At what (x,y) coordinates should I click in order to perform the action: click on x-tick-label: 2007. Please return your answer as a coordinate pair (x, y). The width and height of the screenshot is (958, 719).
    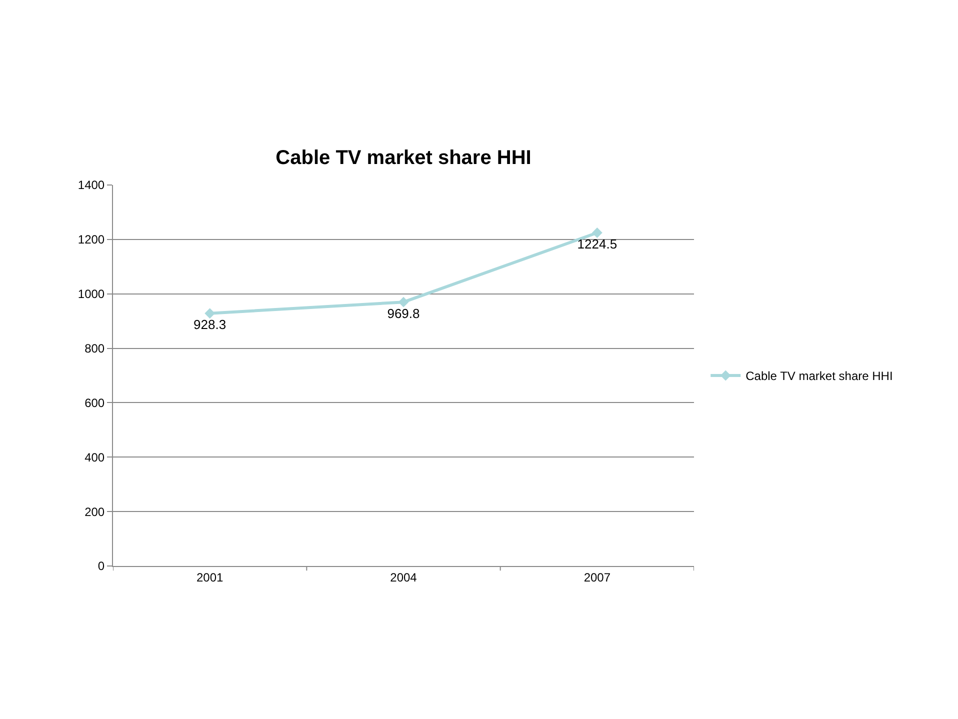
    Looking at the image, I should click on (597, 577).